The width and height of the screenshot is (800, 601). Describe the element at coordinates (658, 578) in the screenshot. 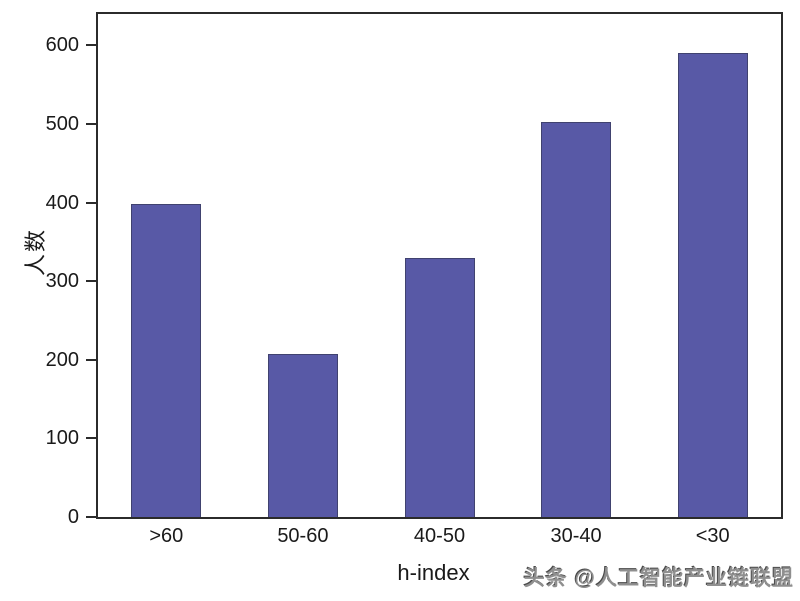

I see `watermark: 头条 @人工智能产业链联盟` at that location.